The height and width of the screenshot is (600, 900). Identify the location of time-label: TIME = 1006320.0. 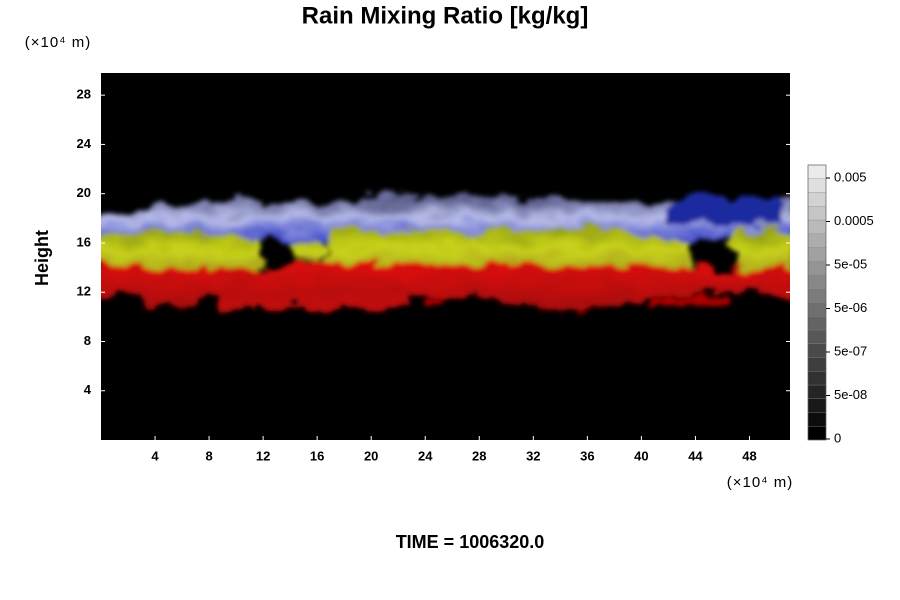
(470, 542).